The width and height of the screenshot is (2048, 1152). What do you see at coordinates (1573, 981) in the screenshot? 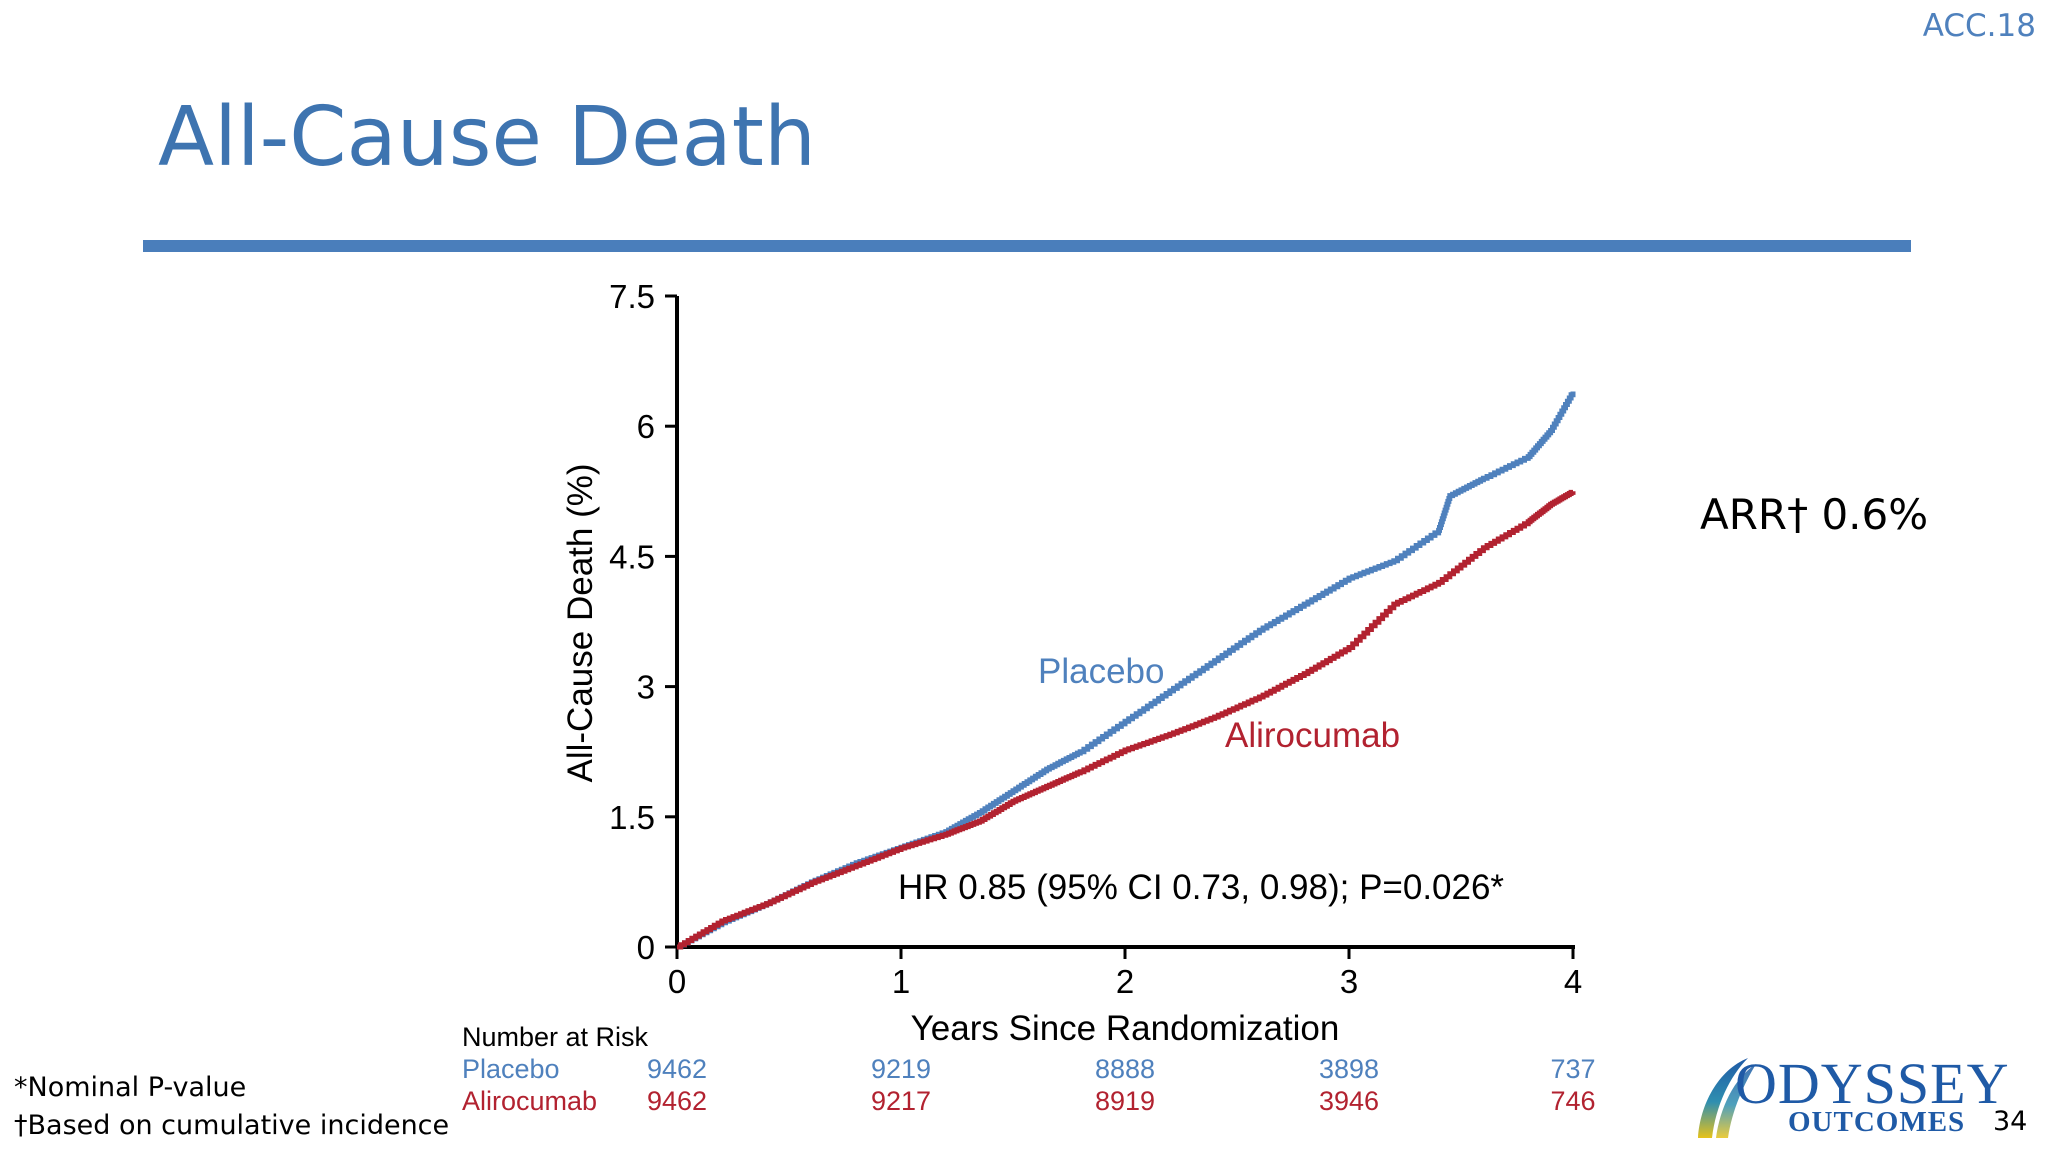
I see `x-tick-label: 4` at bounding box center [1573, 981].